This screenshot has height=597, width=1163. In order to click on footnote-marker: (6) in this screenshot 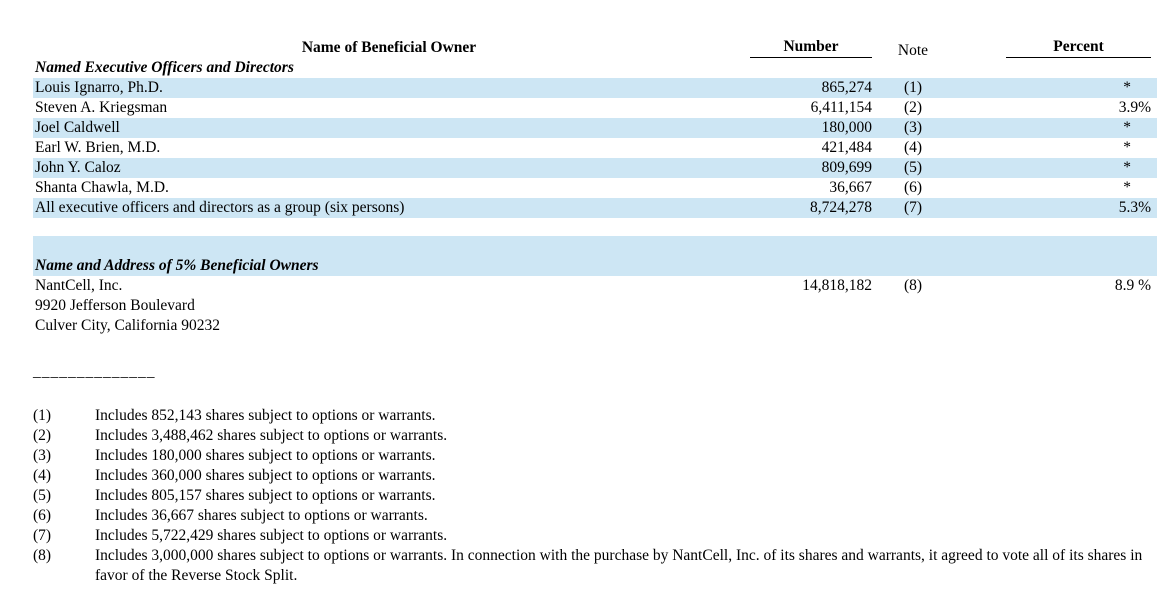, I will do `click(42, 515)`.